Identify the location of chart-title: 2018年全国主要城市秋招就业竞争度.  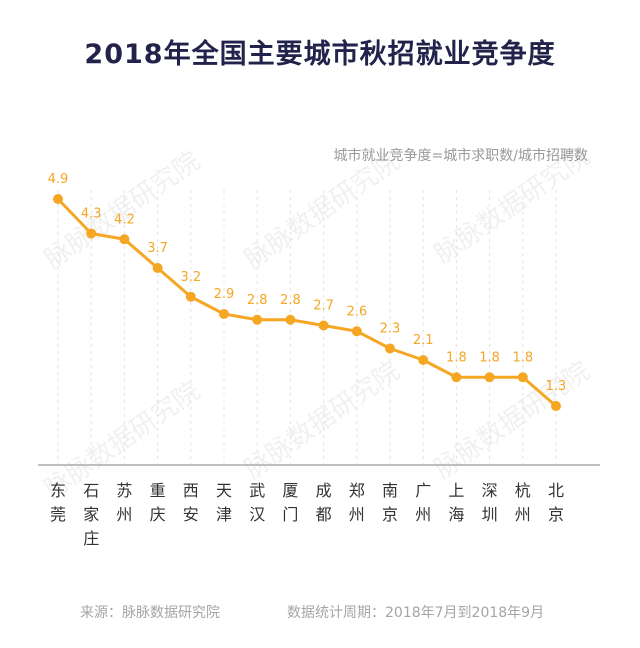
(320, 54).